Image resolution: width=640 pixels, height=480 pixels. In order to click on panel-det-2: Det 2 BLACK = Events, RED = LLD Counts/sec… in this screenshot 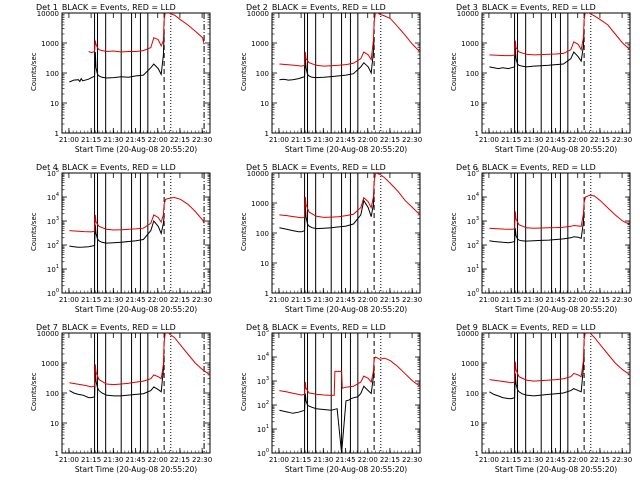, I will do `click(331, 78)`.